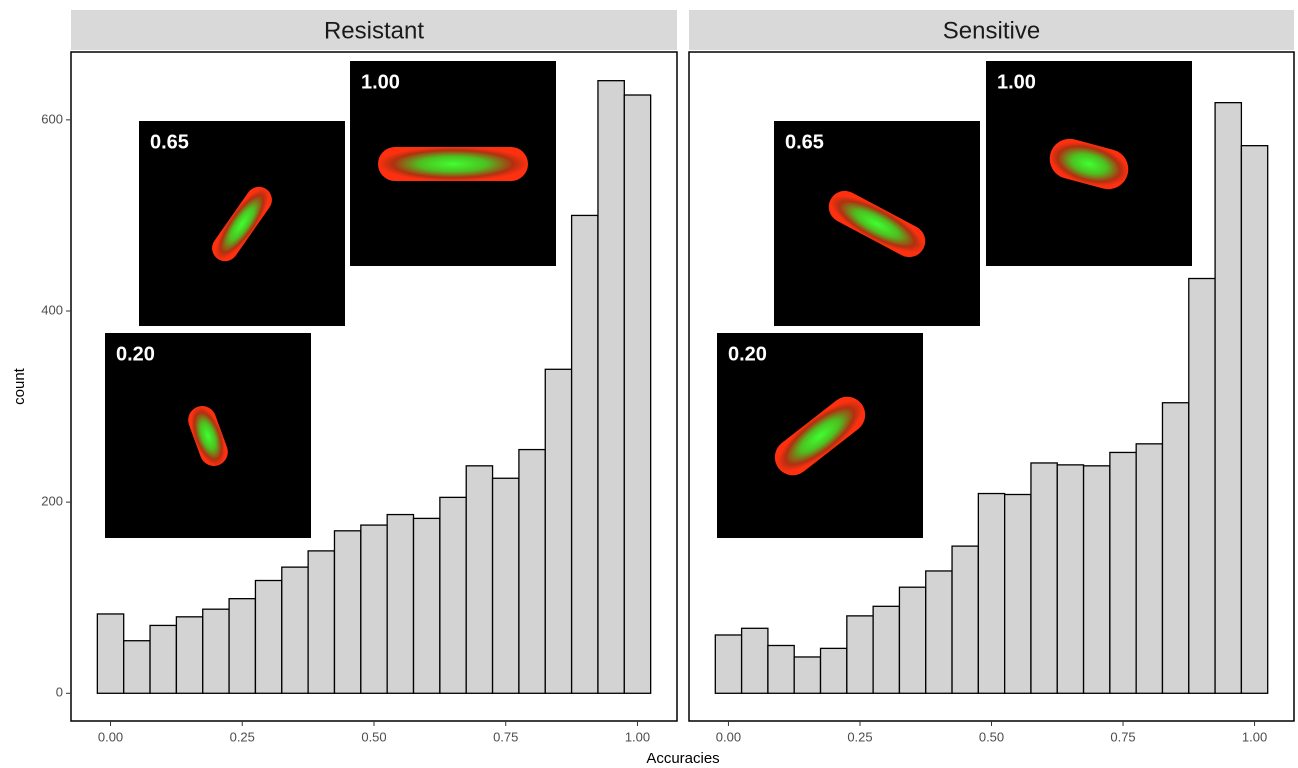 The height and width of the screenshot is (768, 1298). I want to click on x-axis-label: Accuracies, so click(682, 758).